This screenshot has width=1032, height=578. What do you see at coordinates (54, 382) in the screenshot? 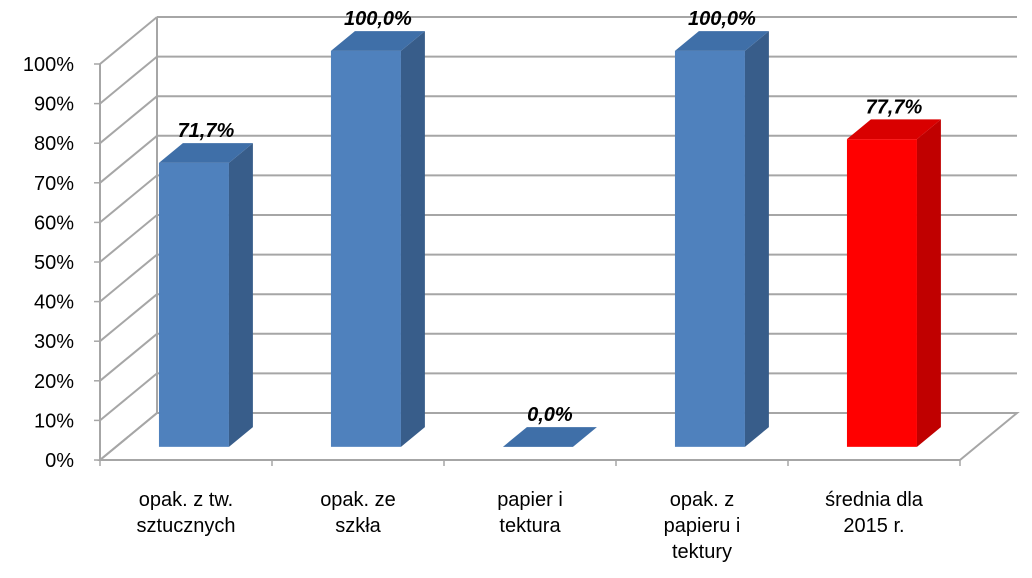
I see `y-tick-label: 20%` at bounding box center [54, 382].